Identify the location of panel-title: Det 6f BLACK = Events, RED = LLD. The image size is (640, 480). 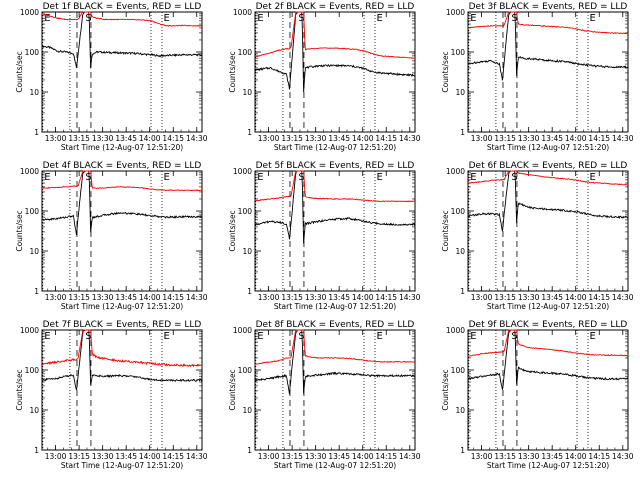
(548, 166).